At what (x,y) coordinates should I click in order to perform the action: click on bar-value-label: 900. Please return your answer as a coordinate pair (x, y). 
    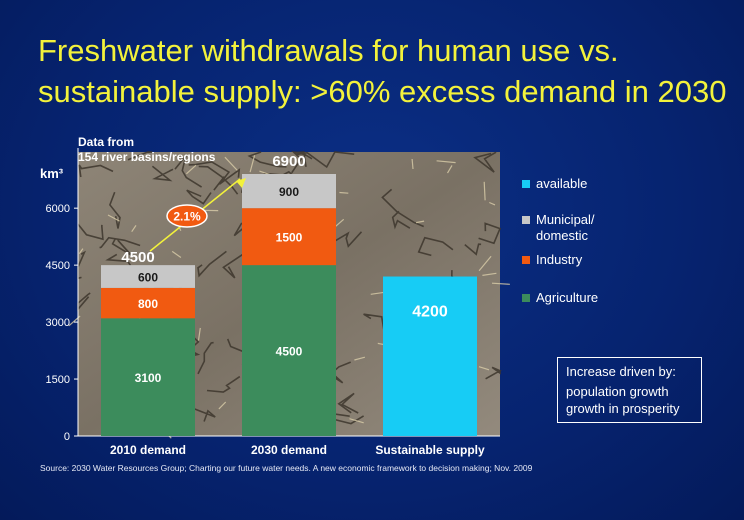
    Looking at the image, I should click on (289, 192).